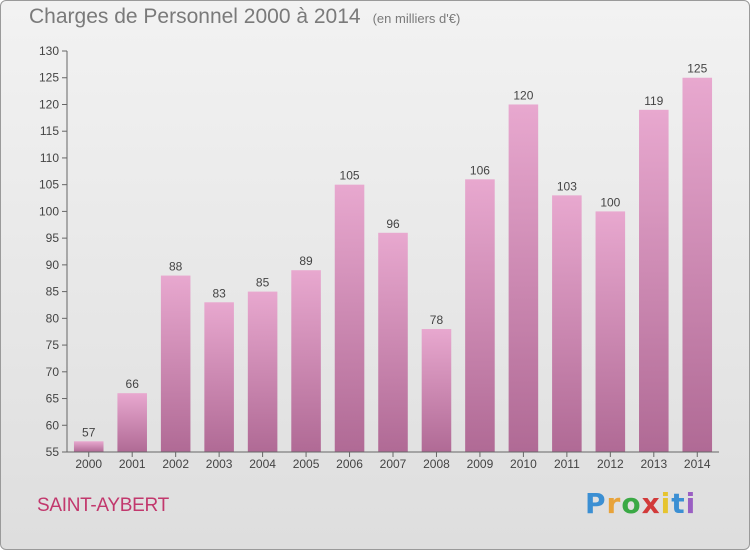  Describe the element at coordinates (436, 464) in the screenshot. I see `x-tick-label: 2008` at that location.